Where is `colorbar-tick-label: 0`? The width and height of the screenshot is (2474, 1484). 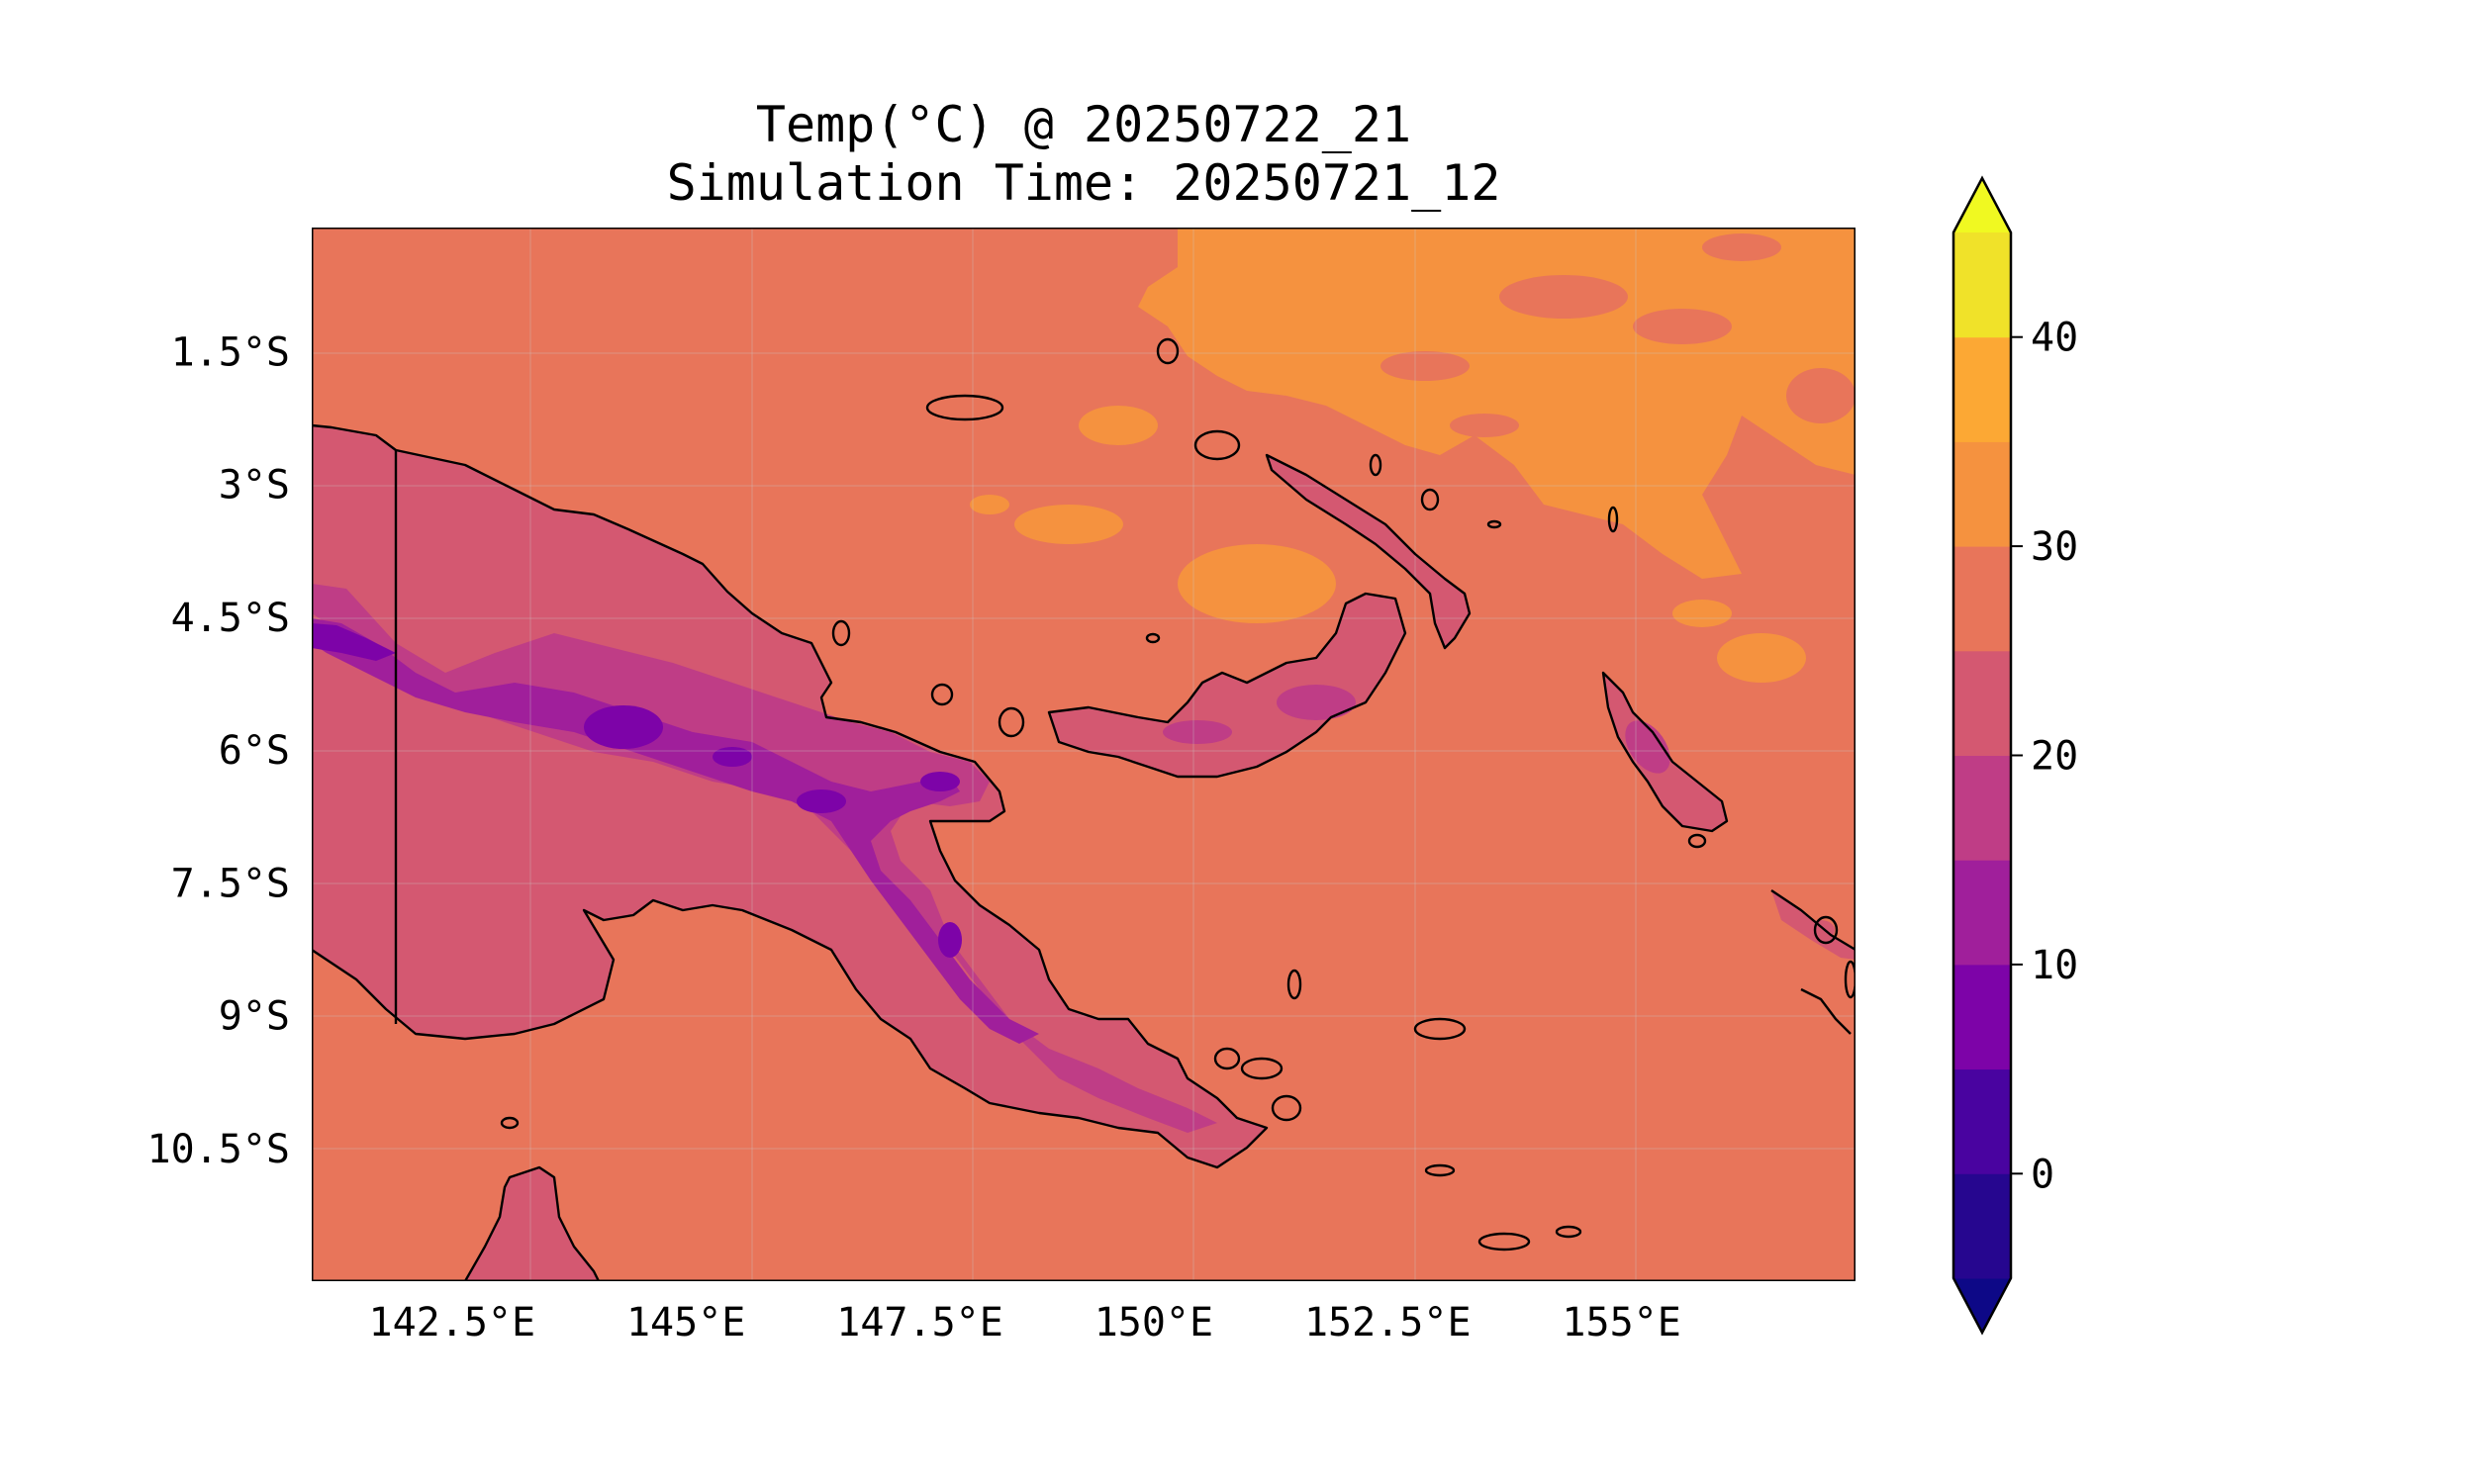 colorbar-tick-label: 0 is located at coordinates (2043, 1174).